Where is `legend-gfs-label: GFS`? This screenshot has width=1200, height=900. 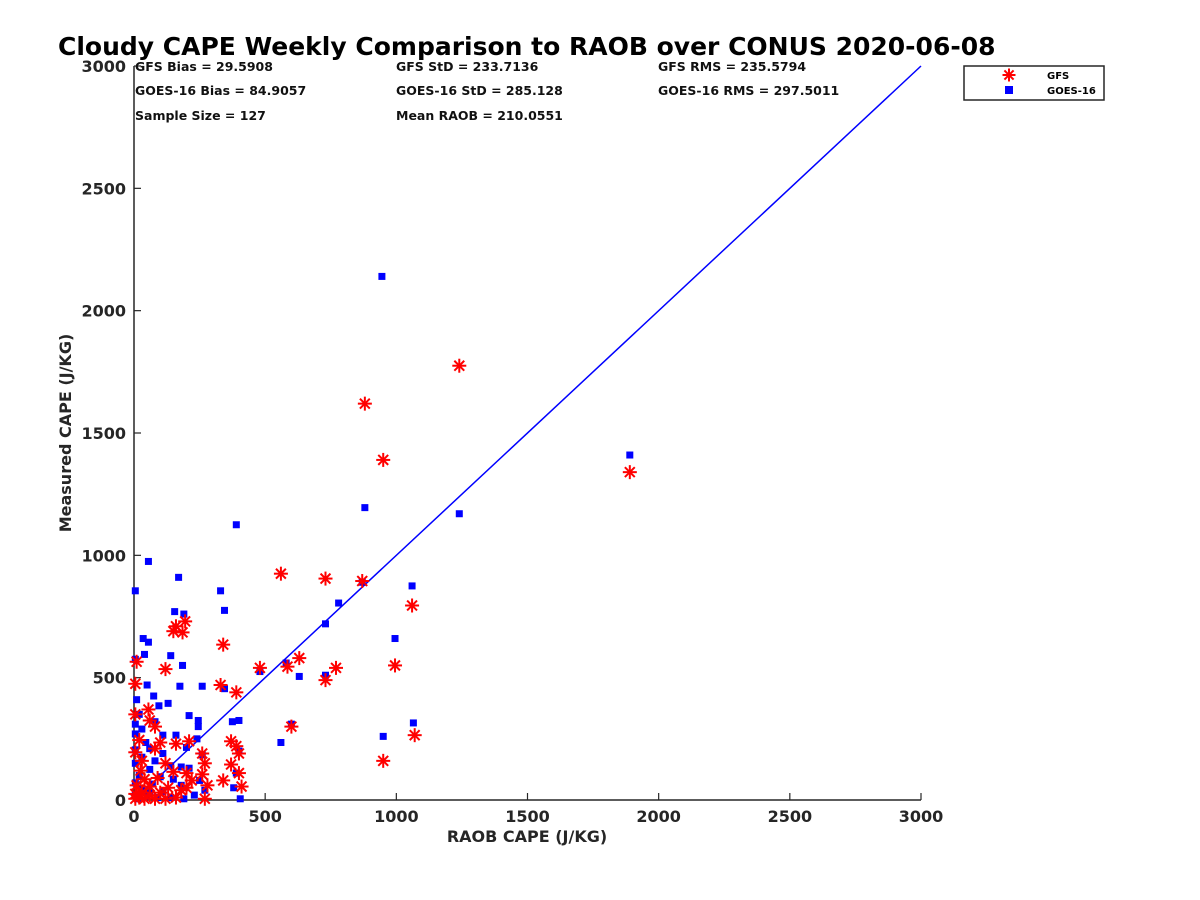
legend-gfs-label: GFS is located at coordinates (1058, 76).